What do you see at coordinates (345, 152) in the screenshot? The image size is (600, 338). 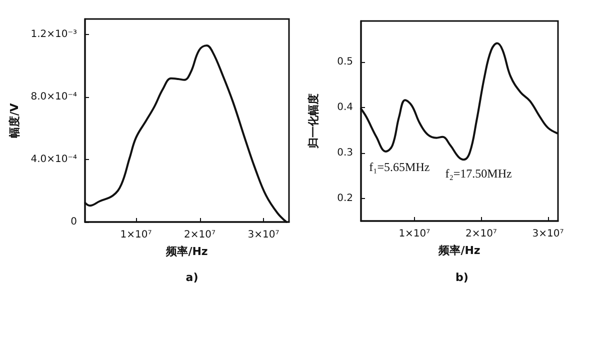 I see `y-tick-label: 0.3` at bounding box center [345, 152].